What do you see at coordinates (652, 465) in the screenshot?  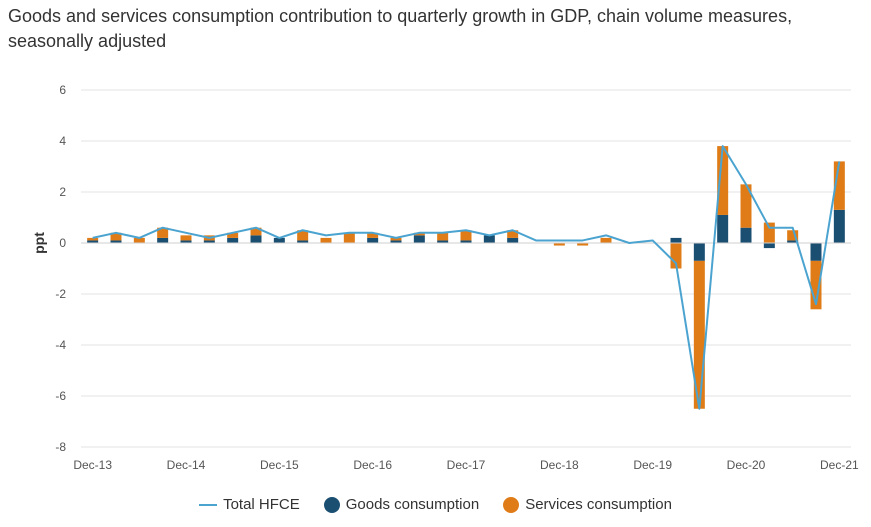 I see `x-tick-label: Dec-19` at bounding box center [652, 465].